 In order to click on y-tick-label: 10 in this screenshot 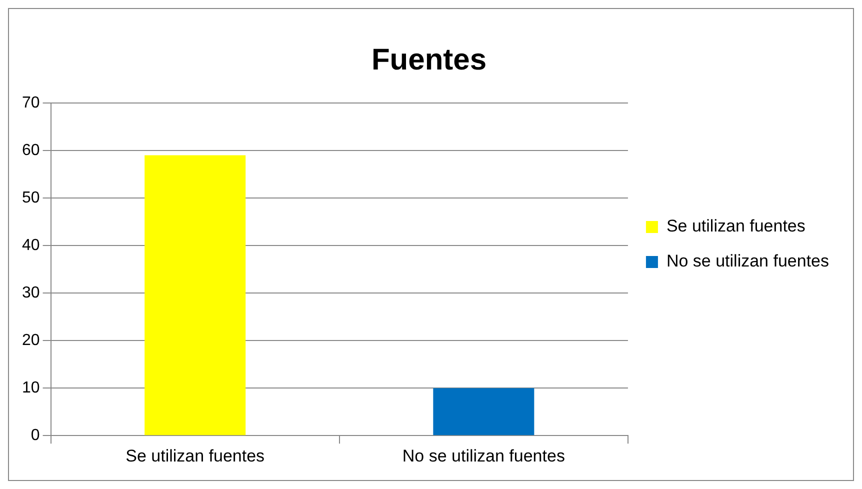, I will do `click(31, 387)`.